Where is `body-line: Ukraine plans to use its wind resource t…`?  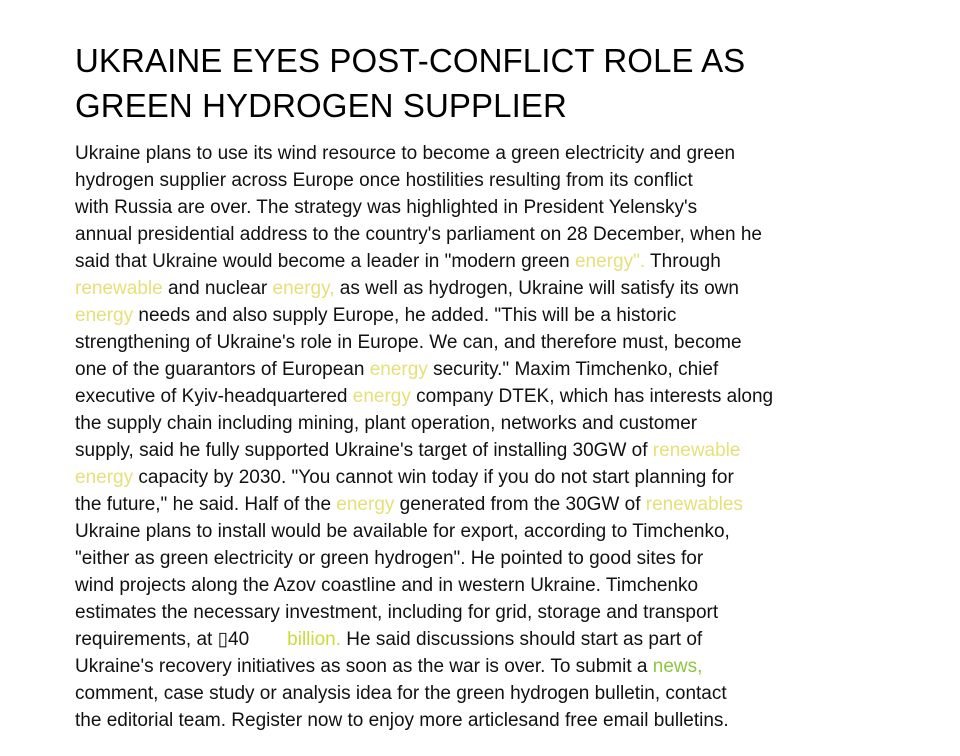 body-line: Ukraine plans to use its wind resource t… is located at coordinates (505, 153).